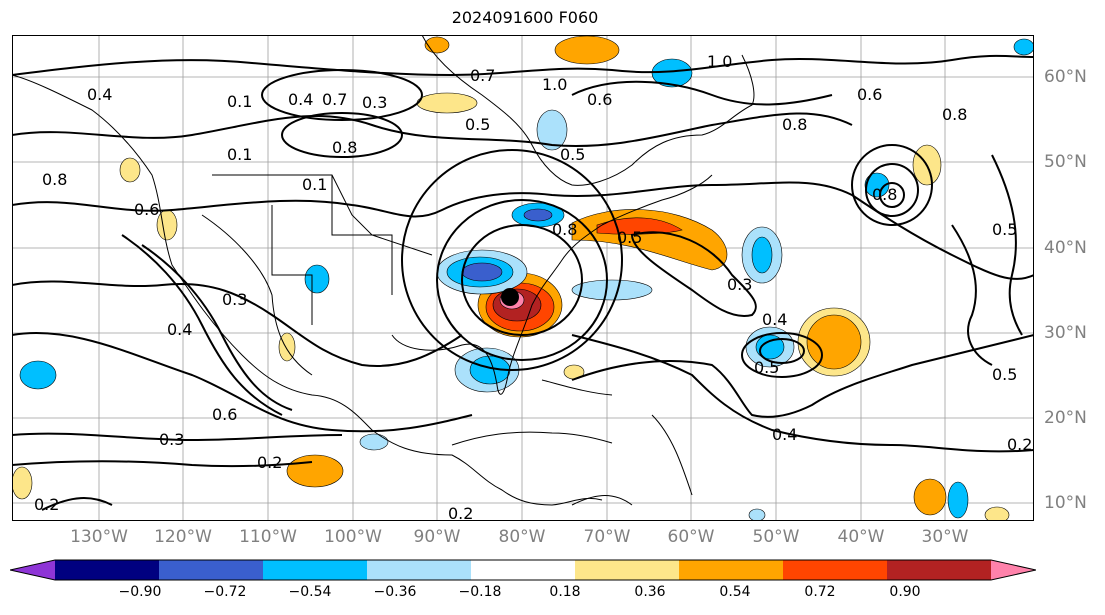 This screenshot has height=615, width=1105. I want to click on colorbar-tick: 0.90, so click(905, 592).